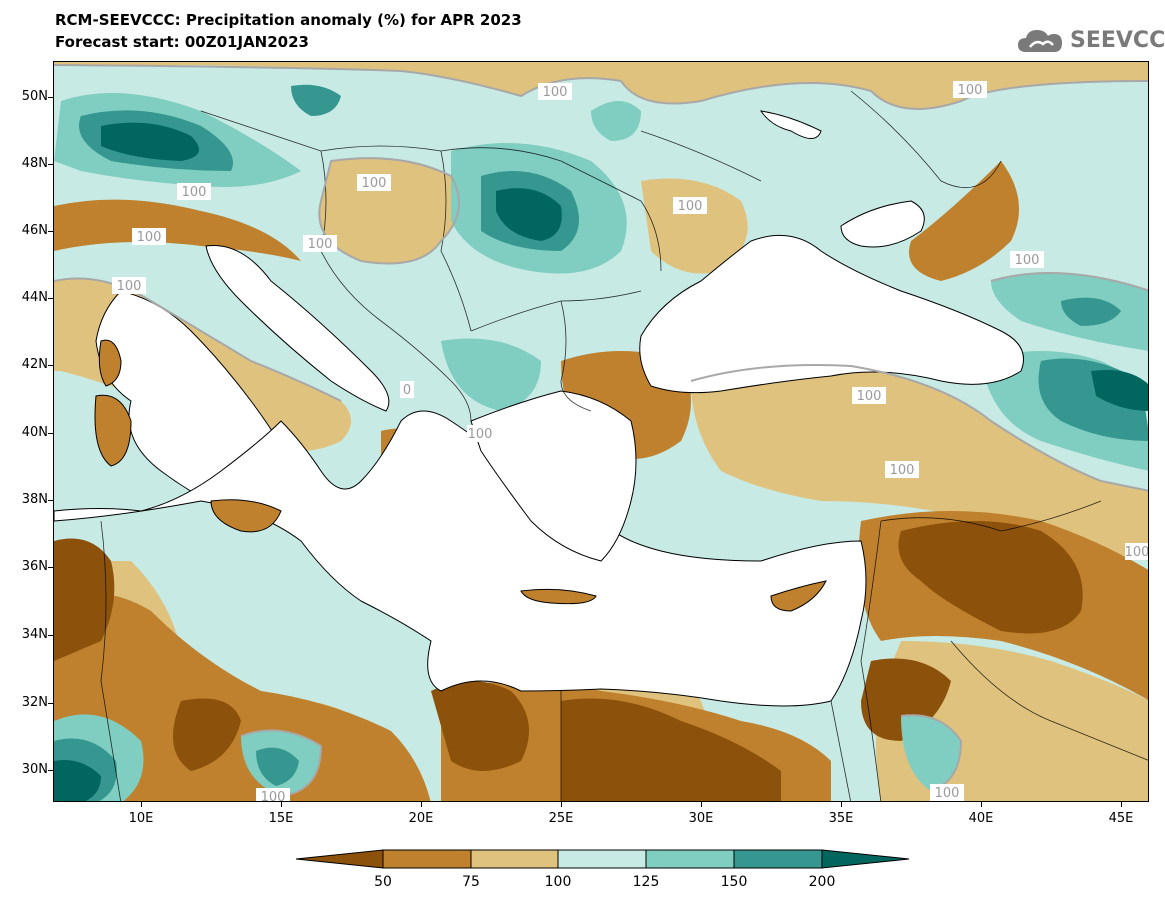 The width and height of the screenshot is (1165, 907). What do you see at coordinates (561, 818) in the screenshot?
I see `lon-label: 25E` at bounding box center [561, 818].